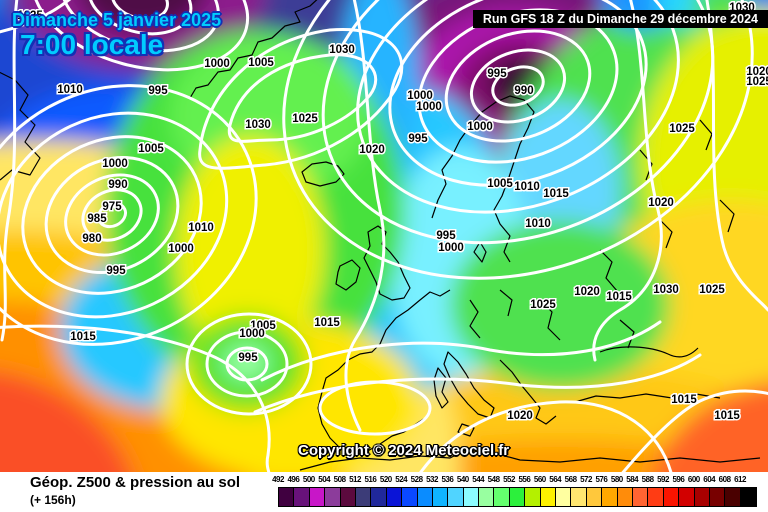 The width and height of the screenshot is (768, 512). I want to click on scale-tick-label: 544, so click(478, 479).